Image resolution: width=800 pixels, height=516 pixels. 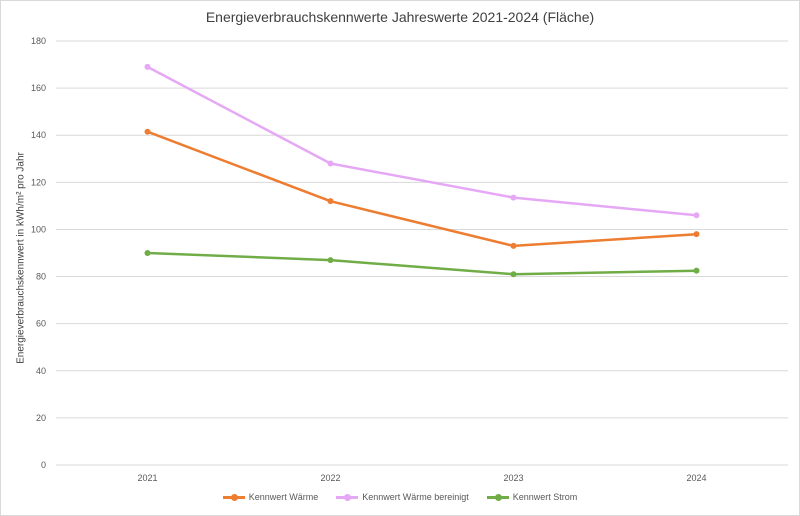 I want to click on y-tick-label: 20, so click(x=41, y=418).